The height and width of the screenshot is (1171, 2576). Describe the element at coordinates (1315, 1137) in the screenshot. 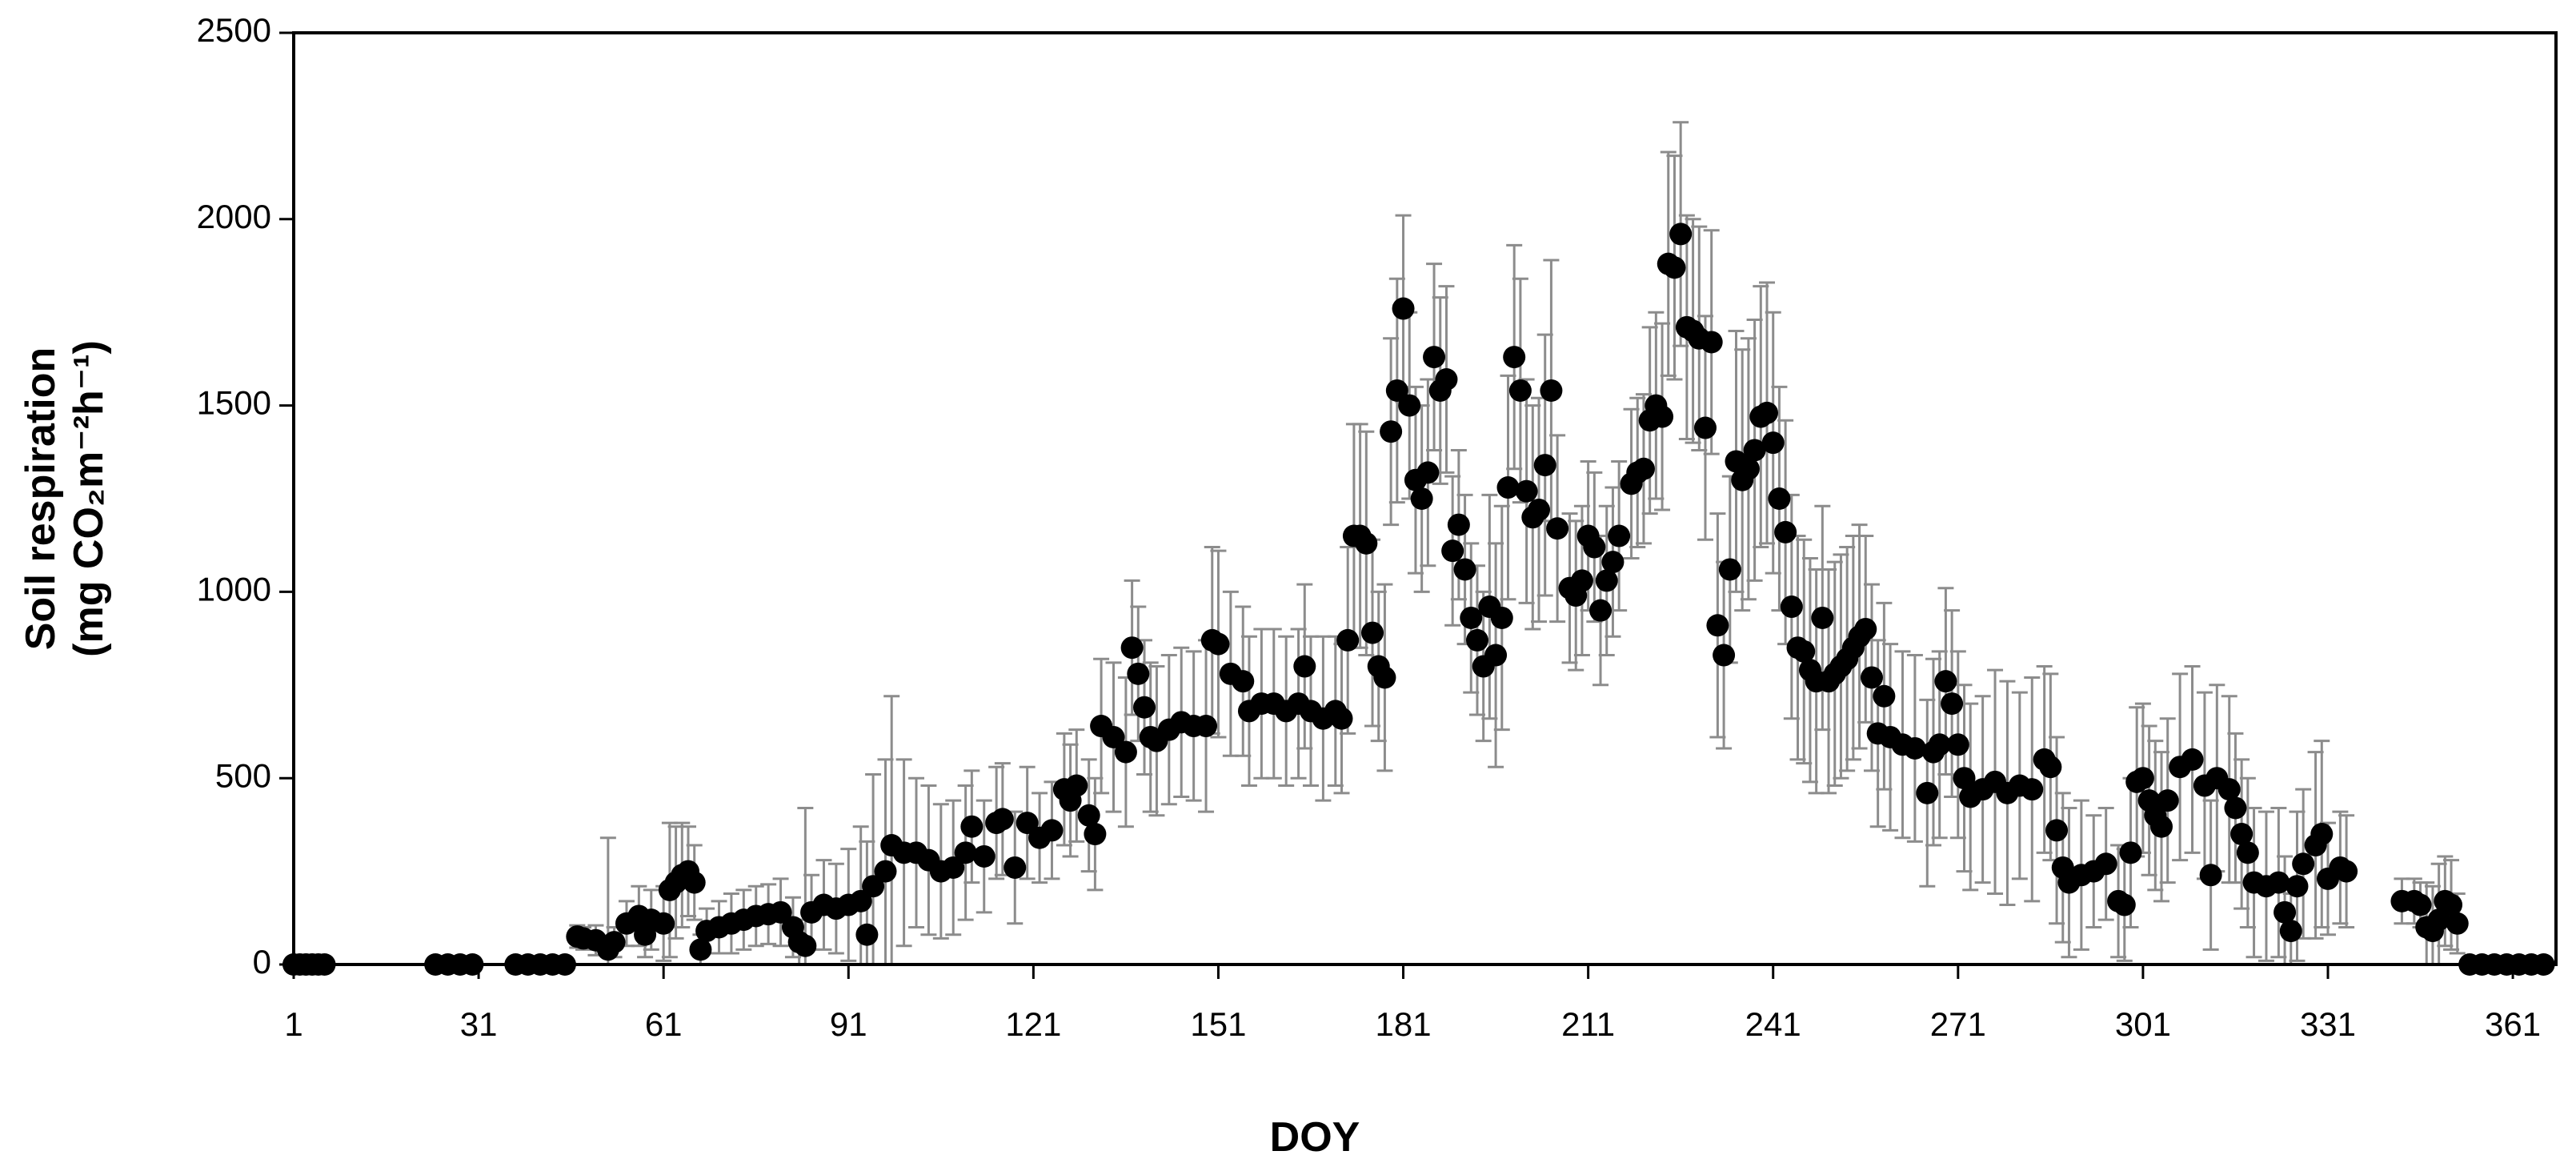

I see `x-axis-title: DOY` at that location.